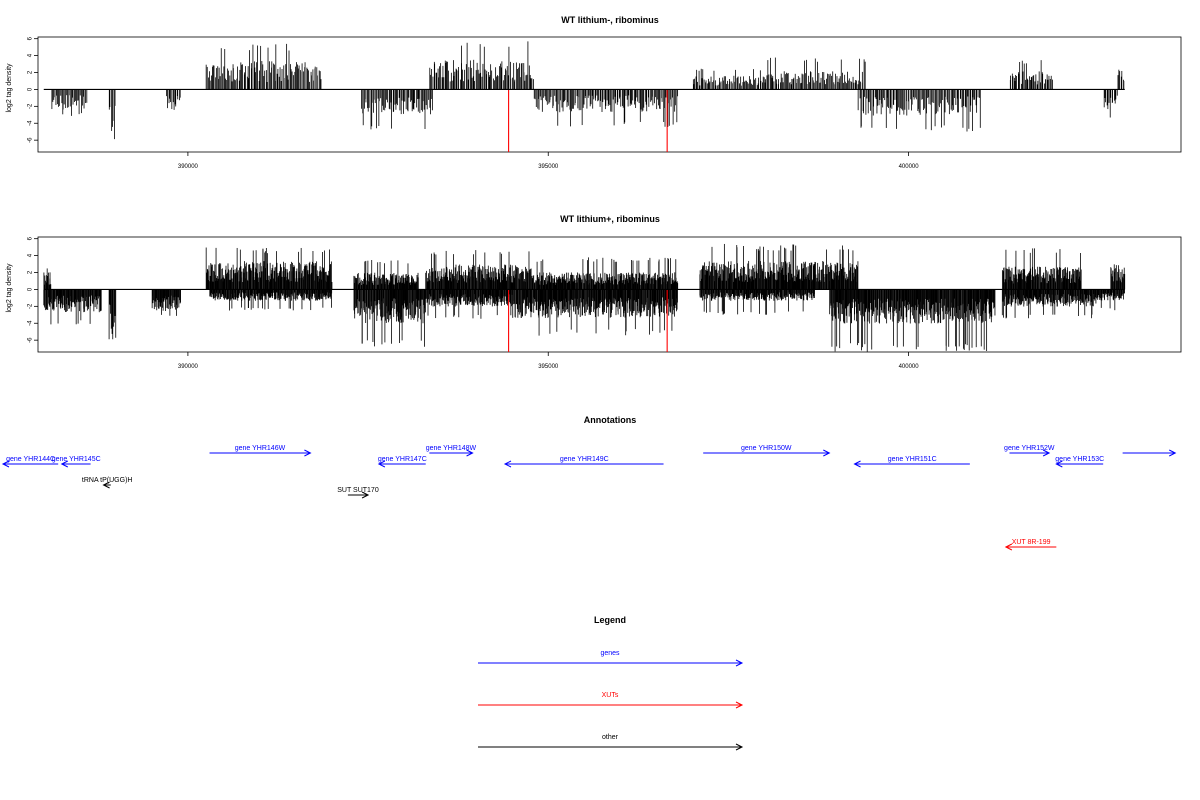 The image size is (1200, 800). I want to click on annotation-feature: gene YHR150W, so click(767, 451).